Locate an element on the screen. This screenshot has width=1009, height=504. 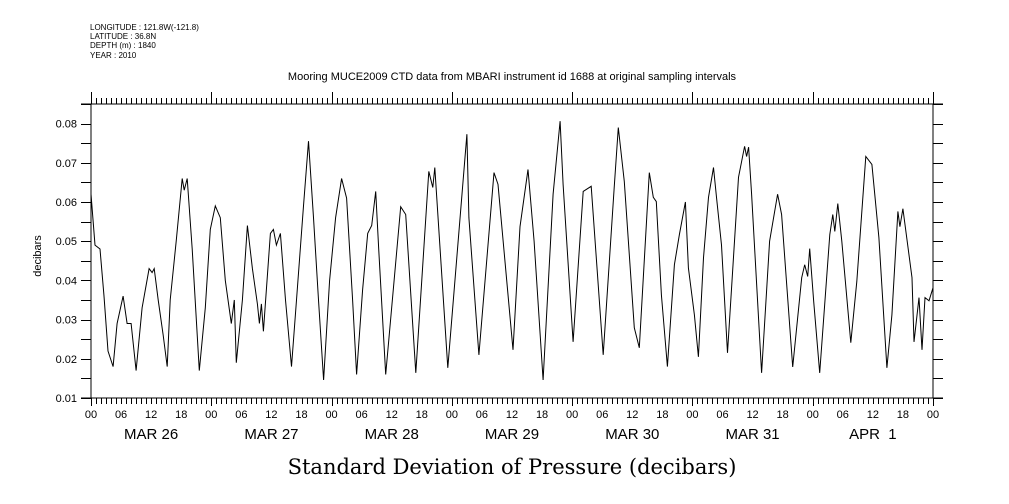
header-depth: DEPTH (m) : 1840 is located at coordinates (123, 45).